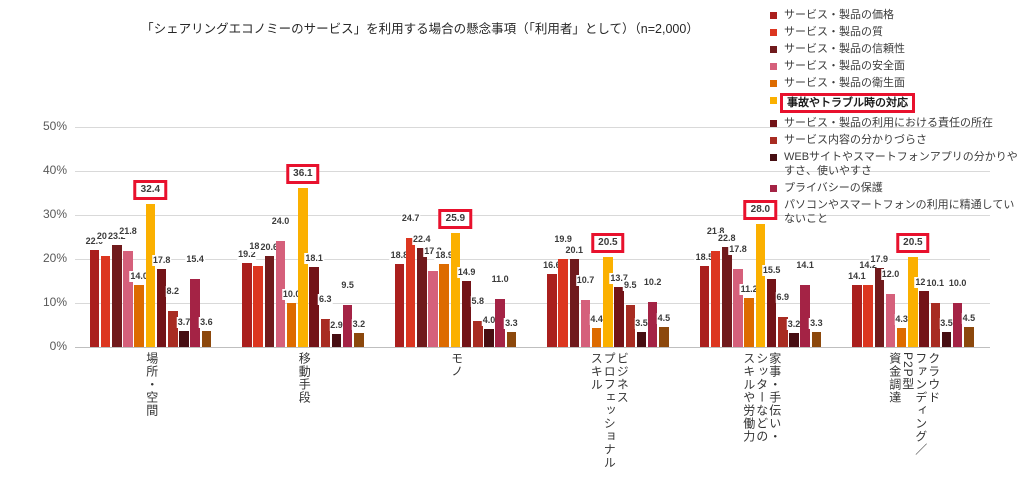 Image resolution: width=1024 pixels, height=493 pixels. What do you see at coordinates (563, 240) in the screenshot?
I see `value-label: 19.9` at bounding box center [563, 240].